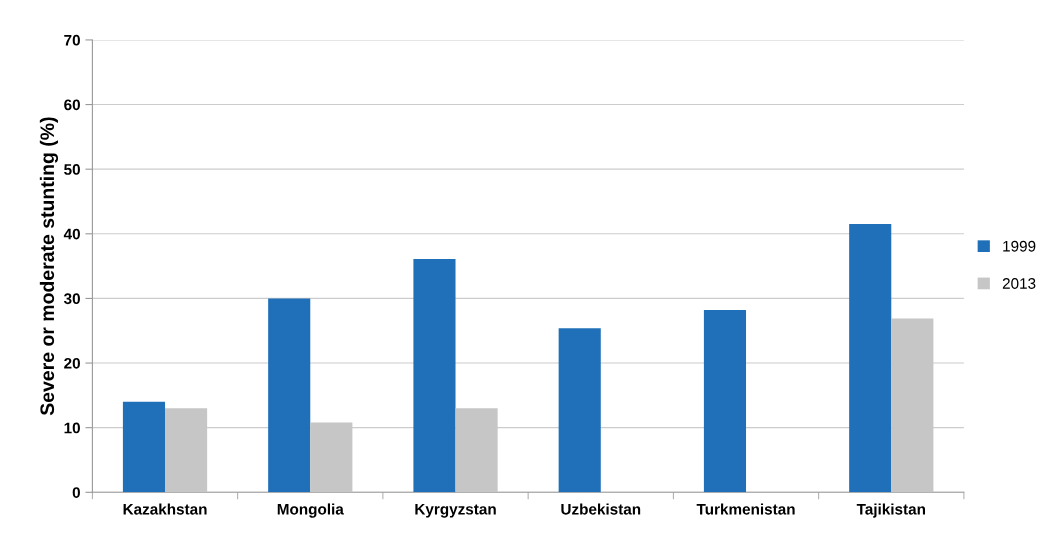 This screenshot has height=547, width=1050. What do you see at coordinates (72, 105) in the screenshot?
I see `y-tick-label: 60` at bounding box center [72, 105].